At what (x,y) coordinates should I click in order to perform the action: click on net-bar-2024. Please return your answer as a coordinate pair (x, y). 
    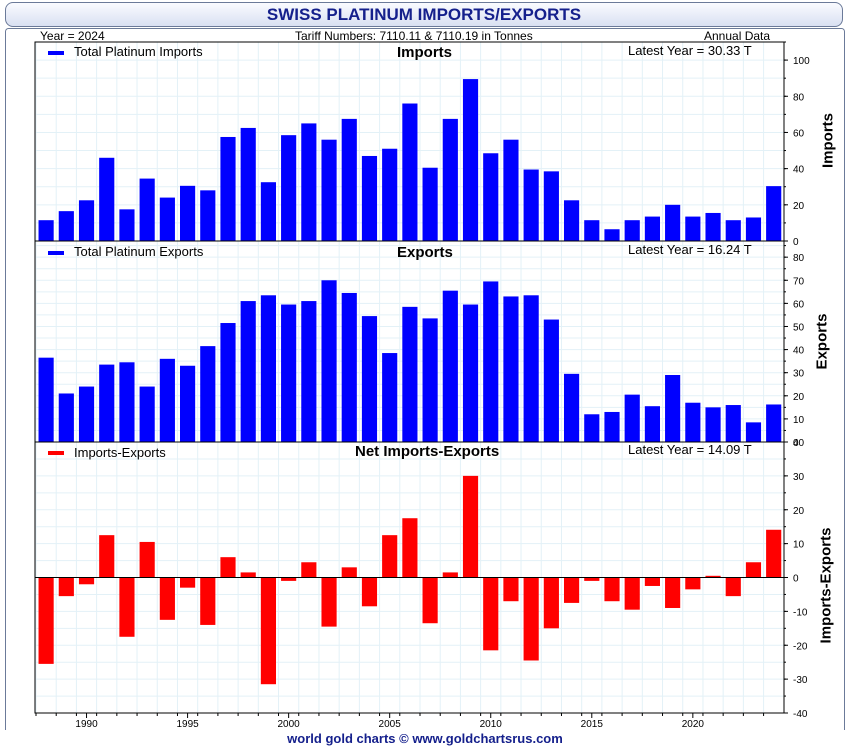
    Looking at the image, I should click on (774, 553).